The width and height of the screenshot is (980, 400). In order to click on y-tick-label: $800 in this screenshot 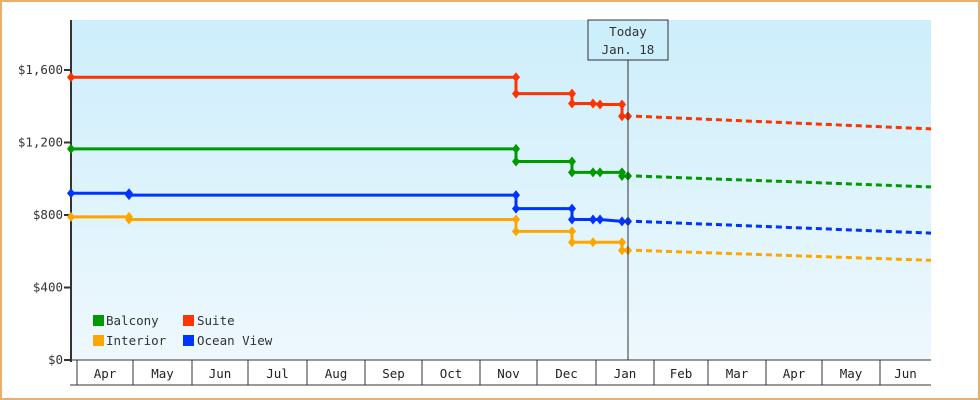, I will do `click(48, 214)`.